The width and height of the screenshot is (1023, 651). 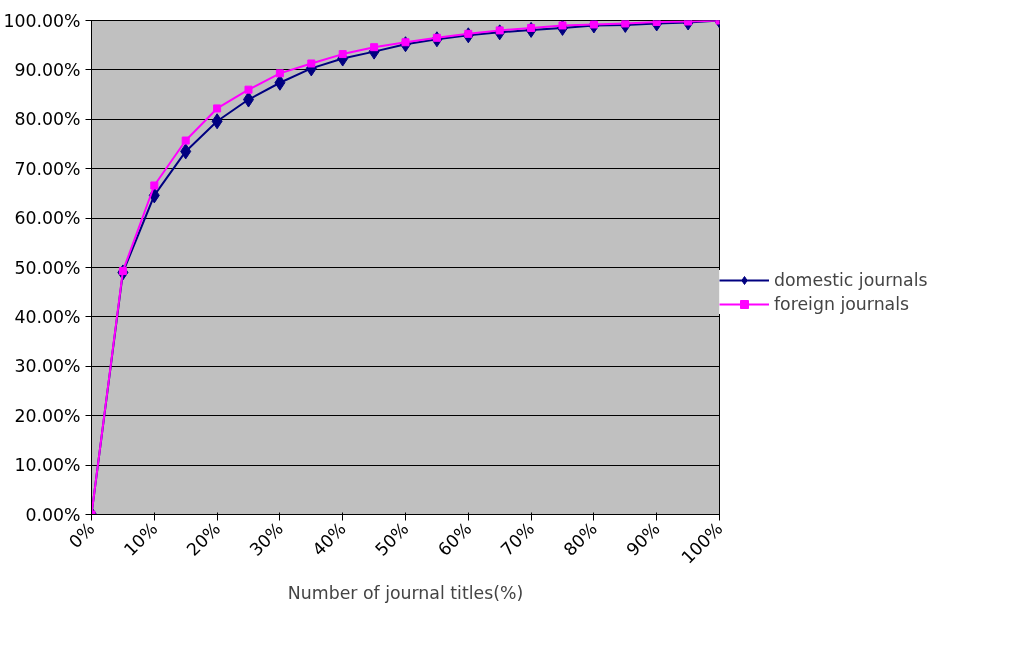 I want to click on legend-label: foreign journals, so click(x=842, y=304).